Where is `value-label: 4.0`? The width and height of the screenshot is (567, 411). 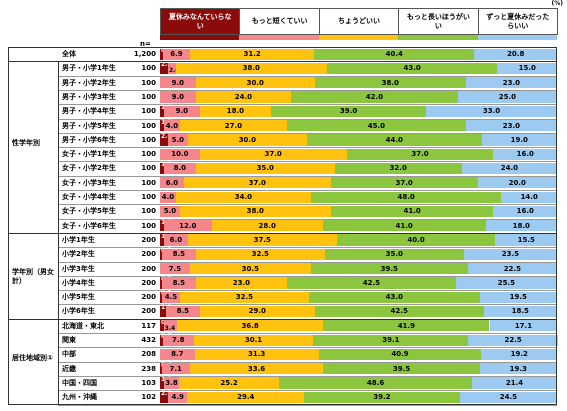 value-label: 4.0 is located at coordinates (168, 197).